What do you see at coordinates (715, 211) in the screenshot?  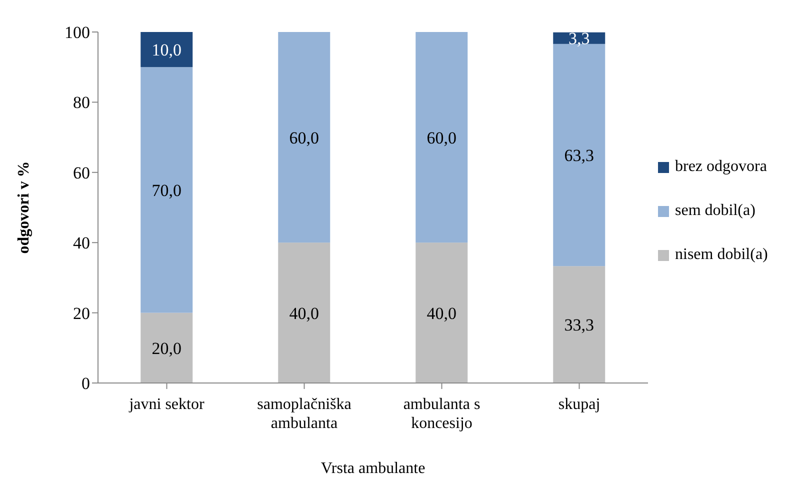 I see `legend-label: sem dobil(a)` at bounding box center [715, 211].